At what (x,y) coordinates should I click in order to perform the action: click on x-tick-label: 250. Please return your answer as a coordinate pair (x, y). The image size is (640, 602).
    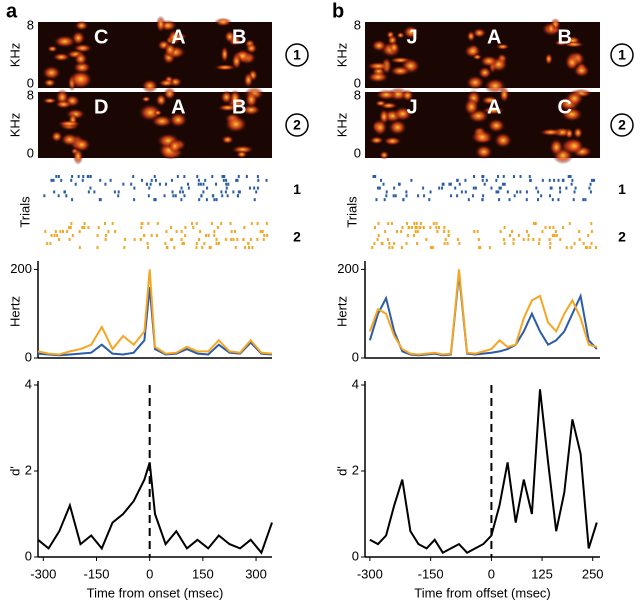
    Looking at the image, I should click on (593, 573).